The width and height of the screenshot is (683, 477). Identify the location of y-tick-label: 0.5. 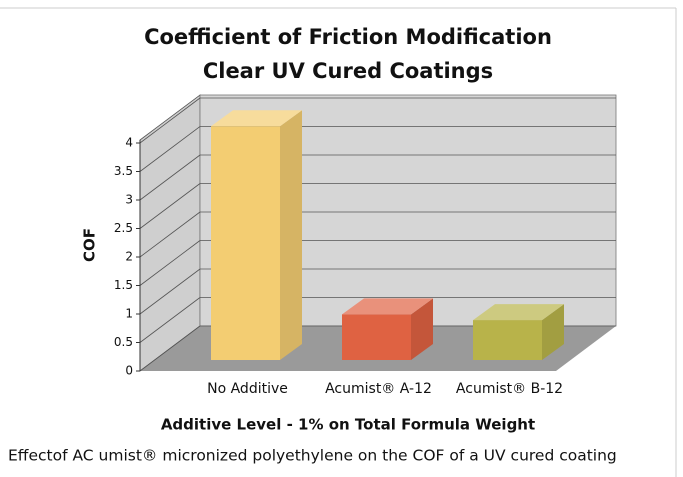
(123, 342).